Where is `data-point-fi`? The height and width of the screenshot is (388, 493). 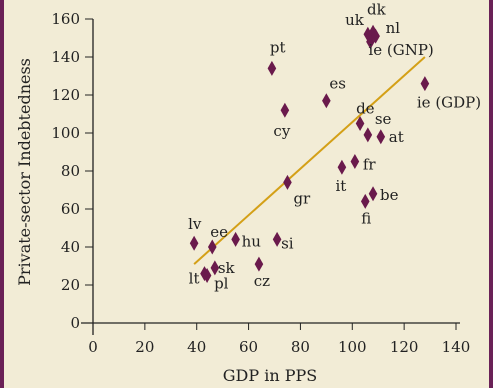 data-point-fi is located at coordinates (365, 201).